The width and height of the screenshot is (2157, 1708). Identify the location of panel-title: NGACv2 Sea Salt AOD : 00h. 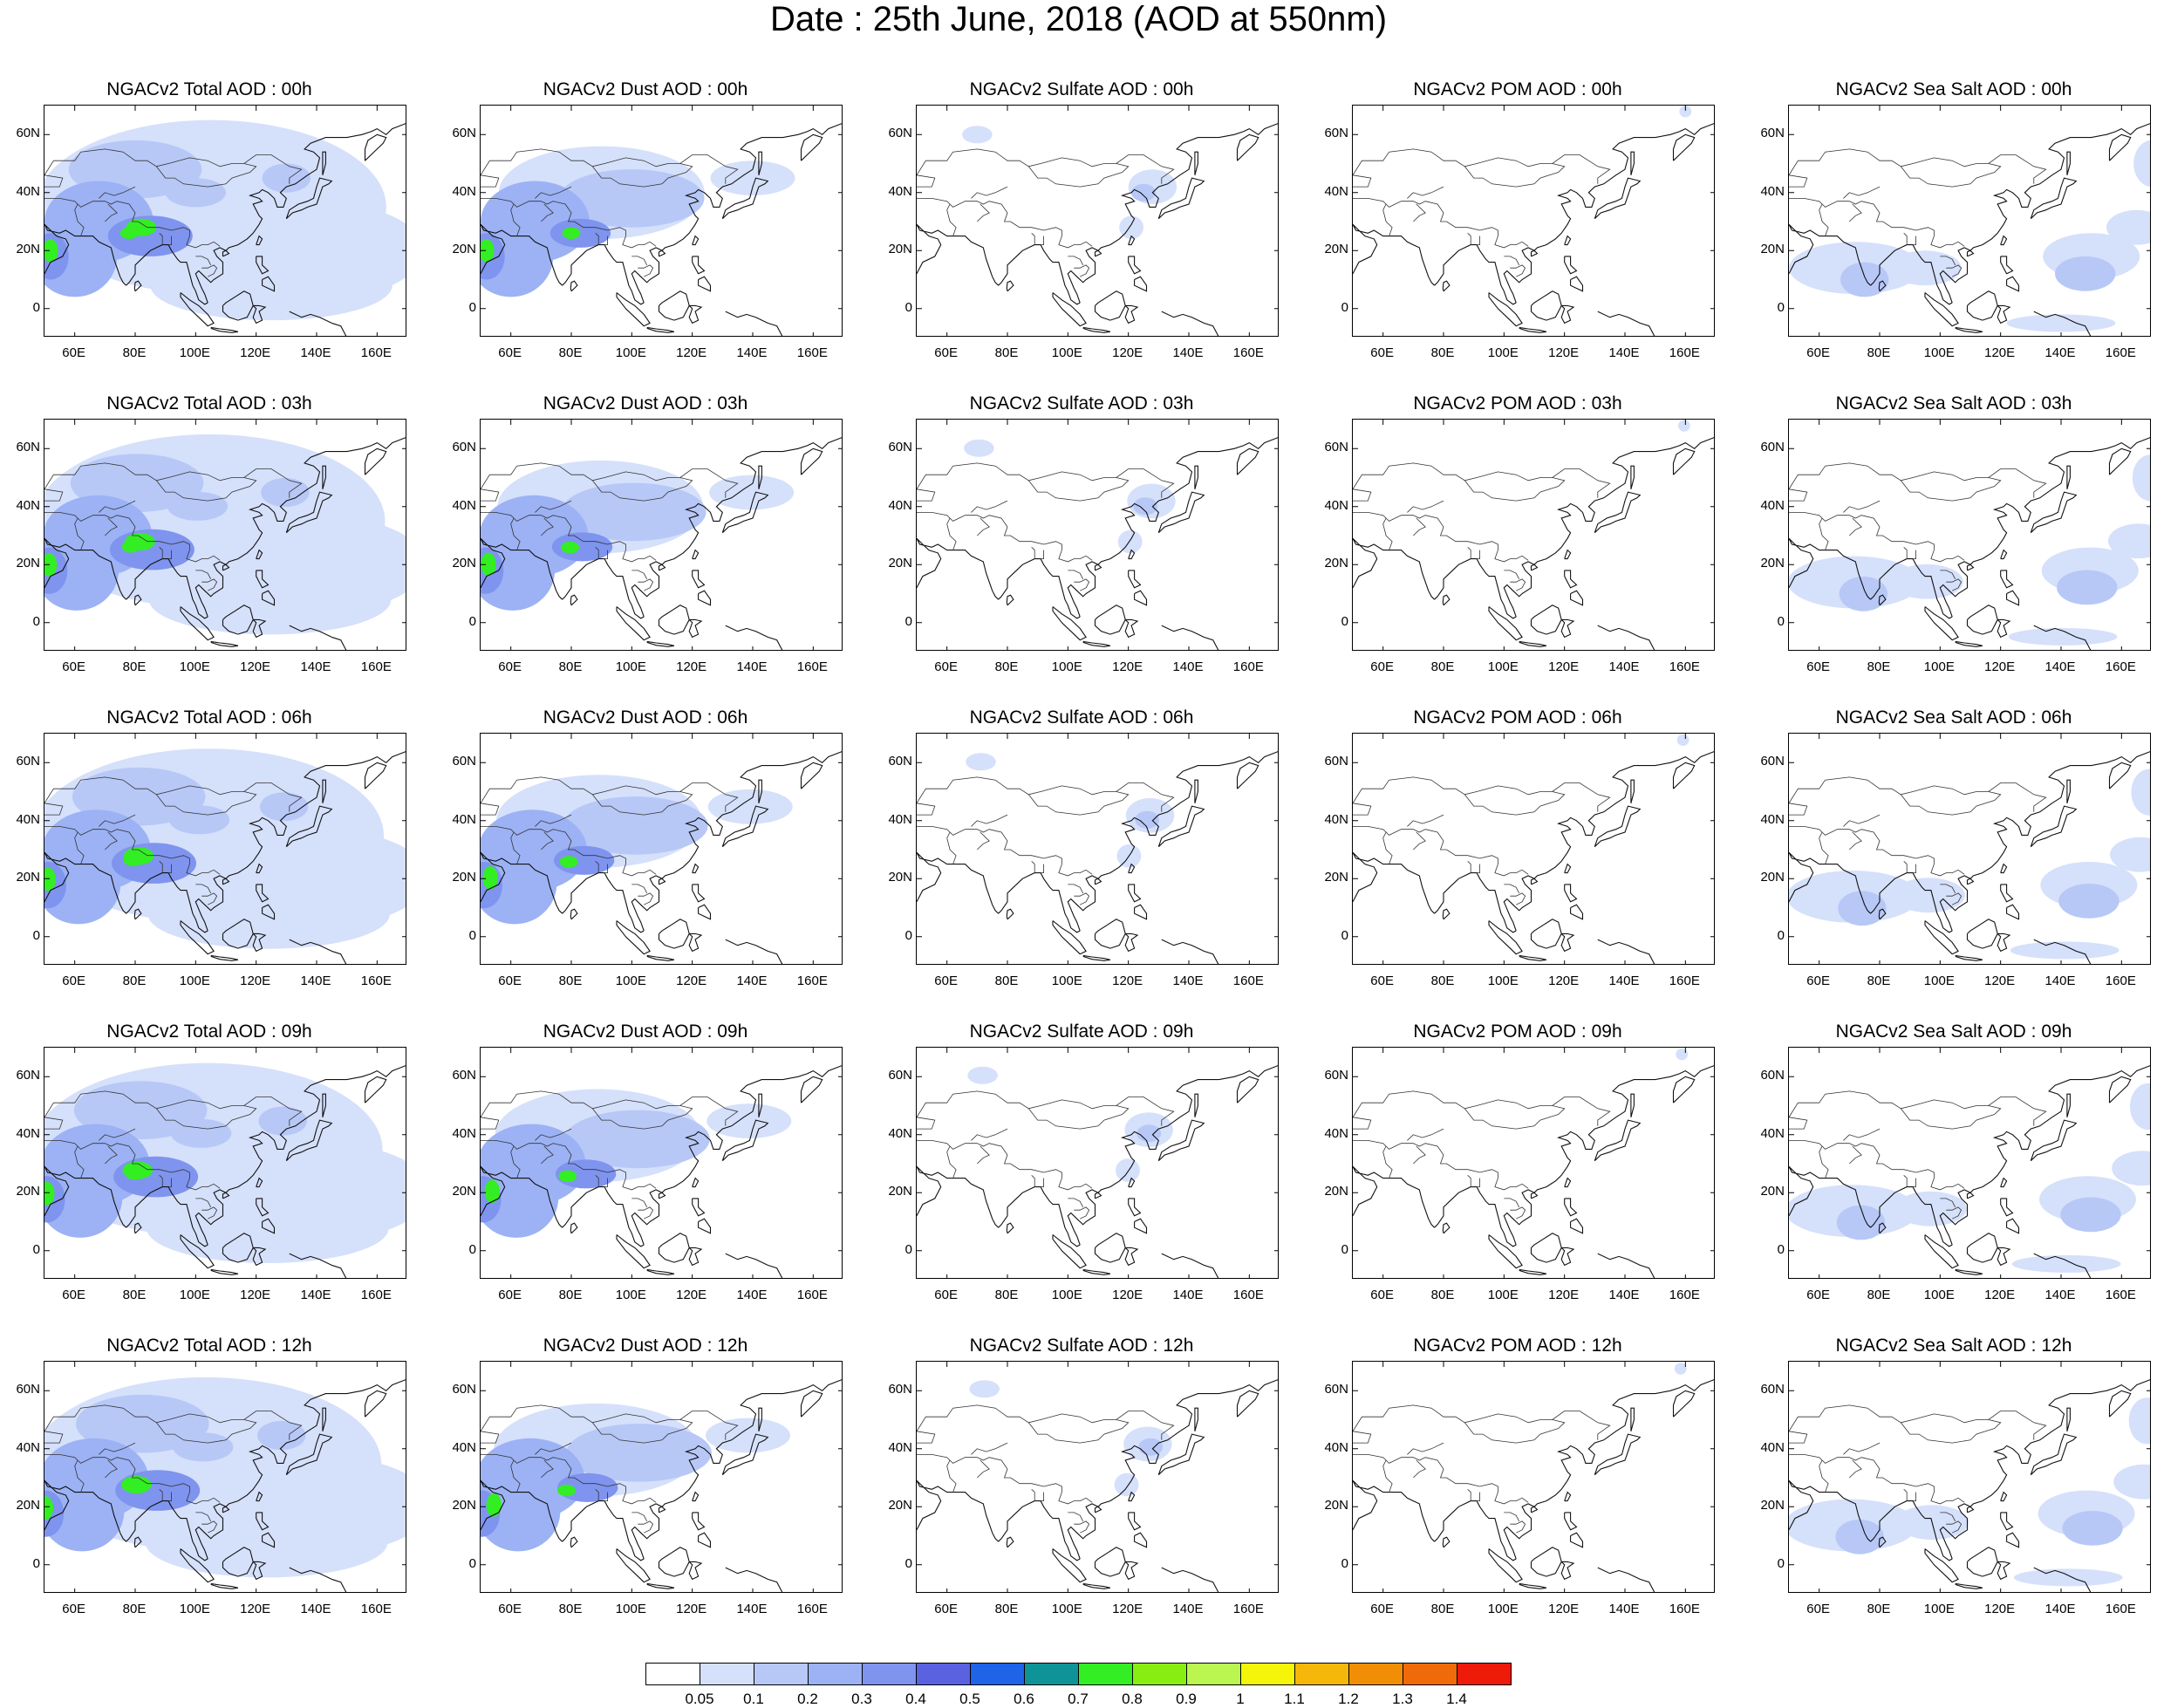
(1953, 89).